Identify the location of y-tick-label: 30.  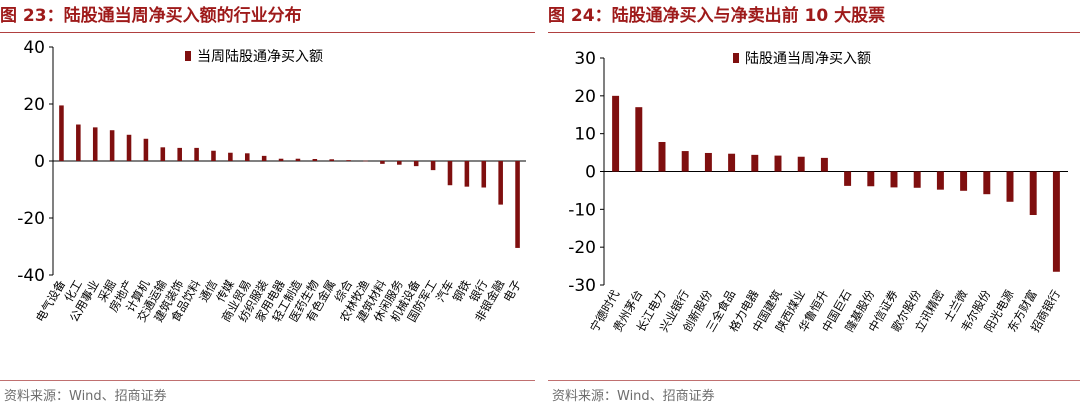
(585, 59).